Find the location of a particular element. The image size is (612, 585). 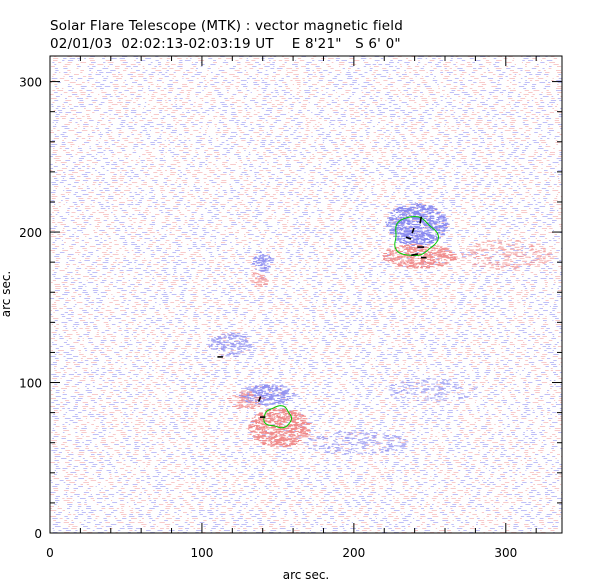

diffuse-positive-east is located at coordinates (508, 254).